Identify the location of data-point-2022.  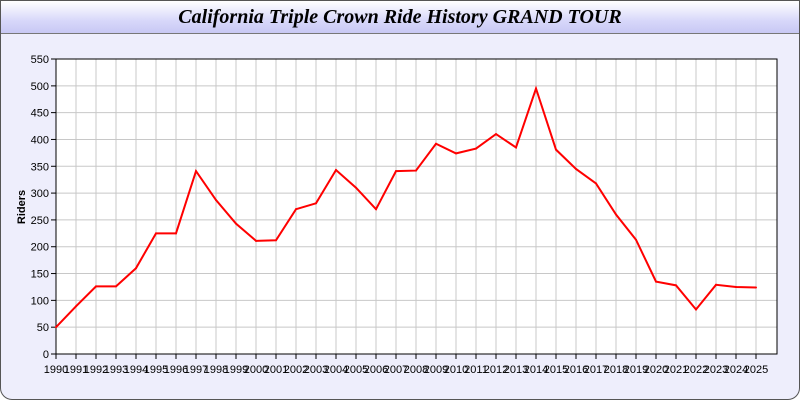
(696, 309).